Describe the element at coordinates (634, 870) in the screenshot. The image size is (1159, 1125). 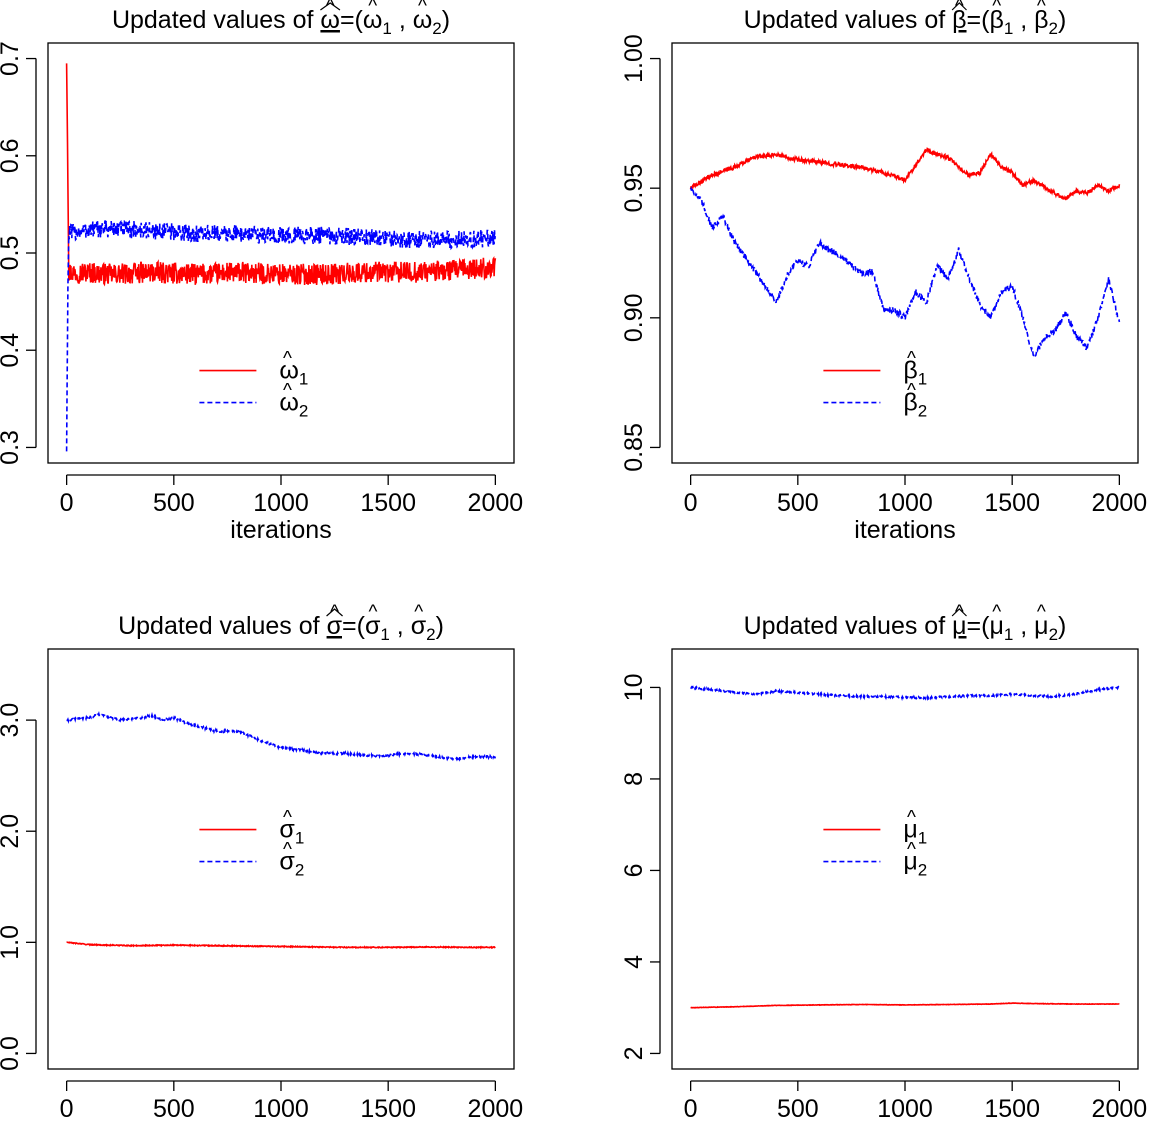
I see `y-tick-label: 6` at that location.